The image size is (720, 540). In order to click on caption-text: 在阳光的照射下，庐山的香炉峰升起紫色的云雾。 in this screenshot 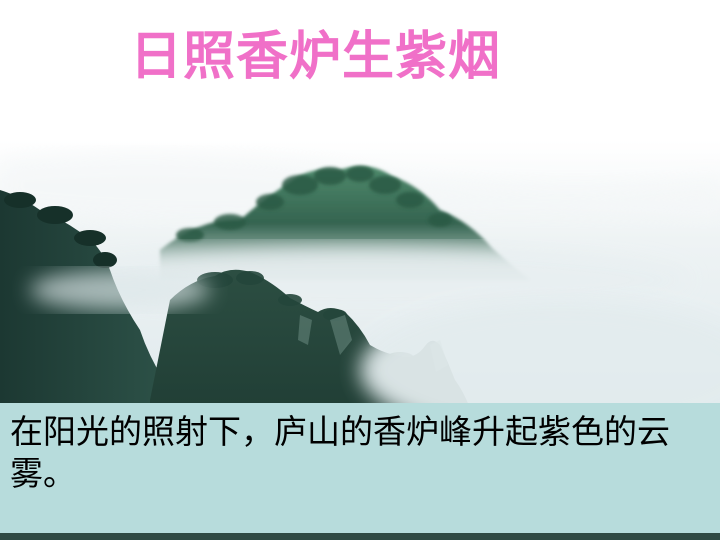, I will do `click(340, 452)`.